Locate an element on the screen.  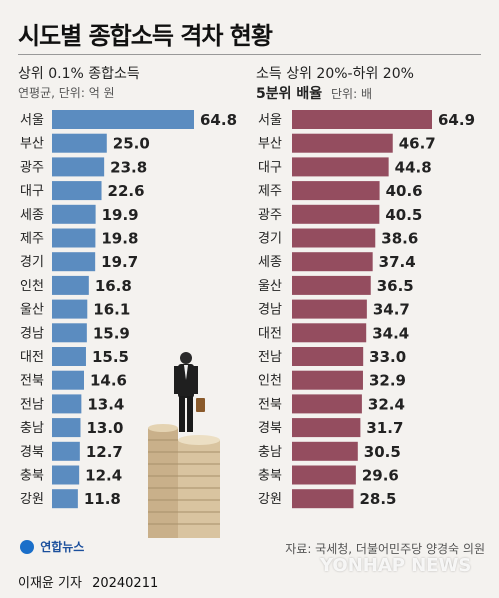
right-panel-heading2: 5분위 배율 단위: 배 is located at coordinates (314, 93).